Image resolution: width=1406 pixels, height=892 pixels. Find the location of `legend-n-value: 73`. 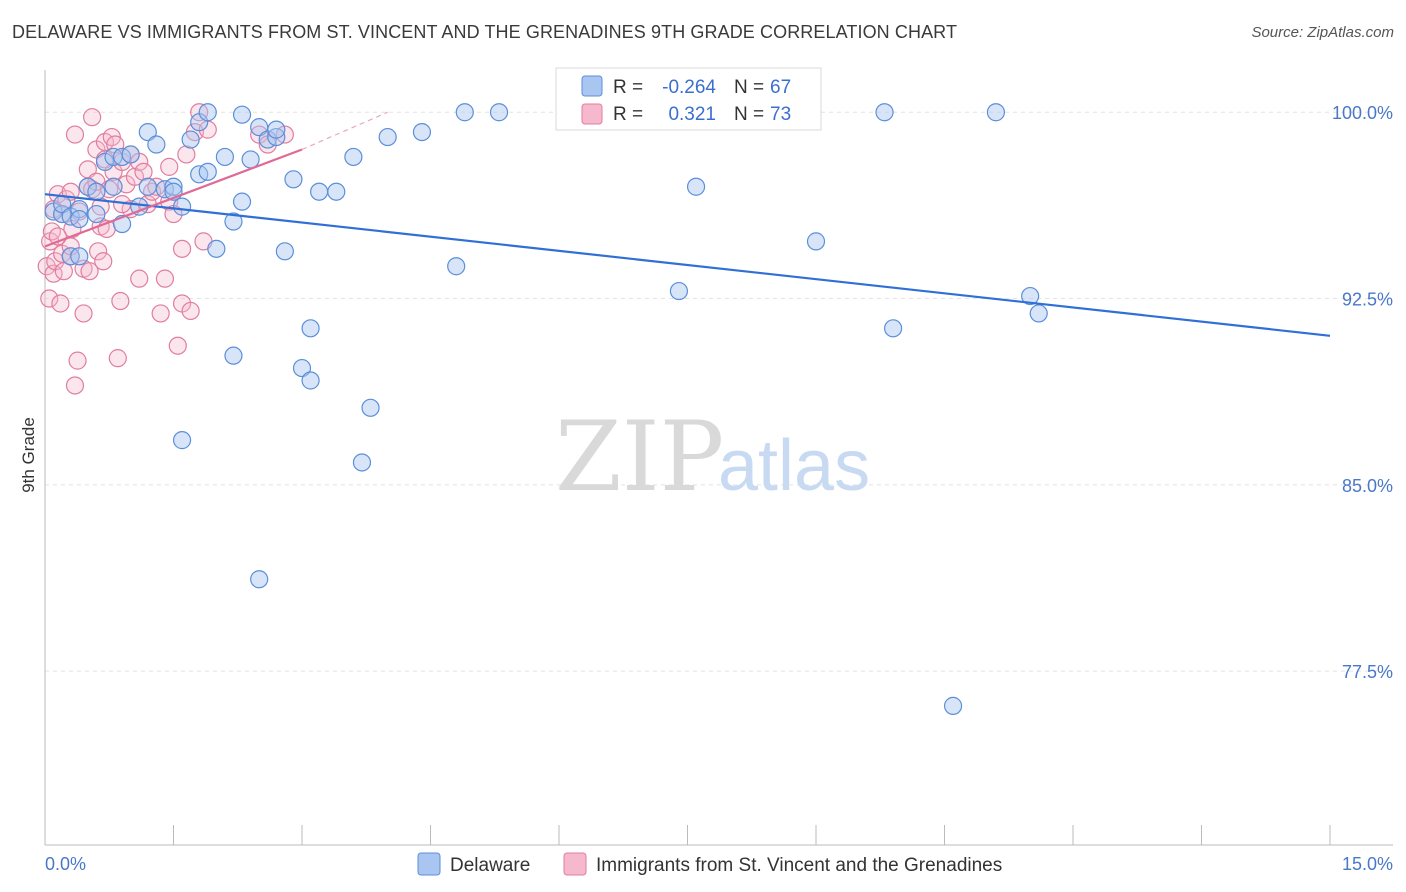

legend-n-value: 73 is located at coordinates (780, 114).